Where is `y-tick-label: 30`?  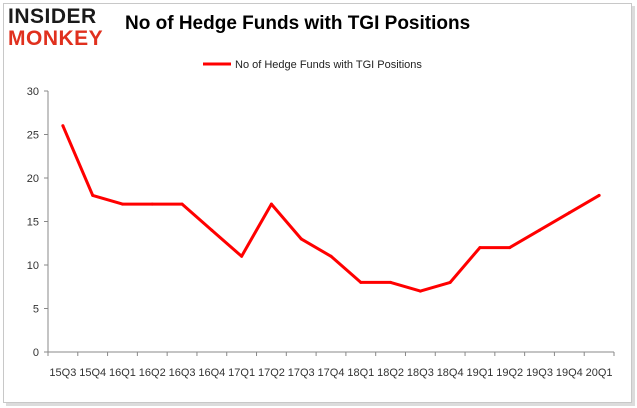
y-tick-label: 30 is located at coordinates (33, 92).